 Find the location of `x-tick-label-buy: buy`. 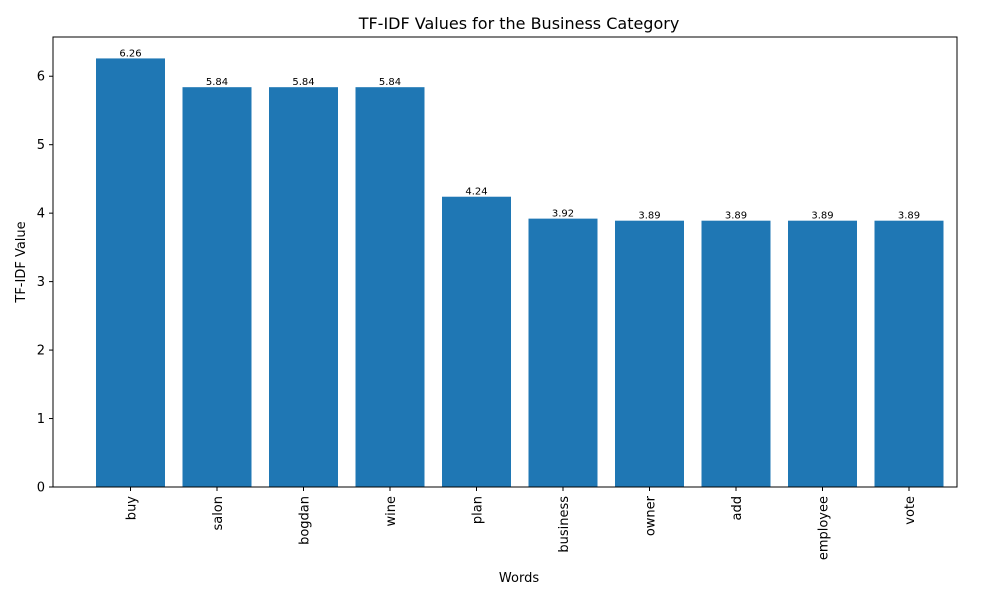

x-tick-label-buy: buy is located at coordinates (132, 508).